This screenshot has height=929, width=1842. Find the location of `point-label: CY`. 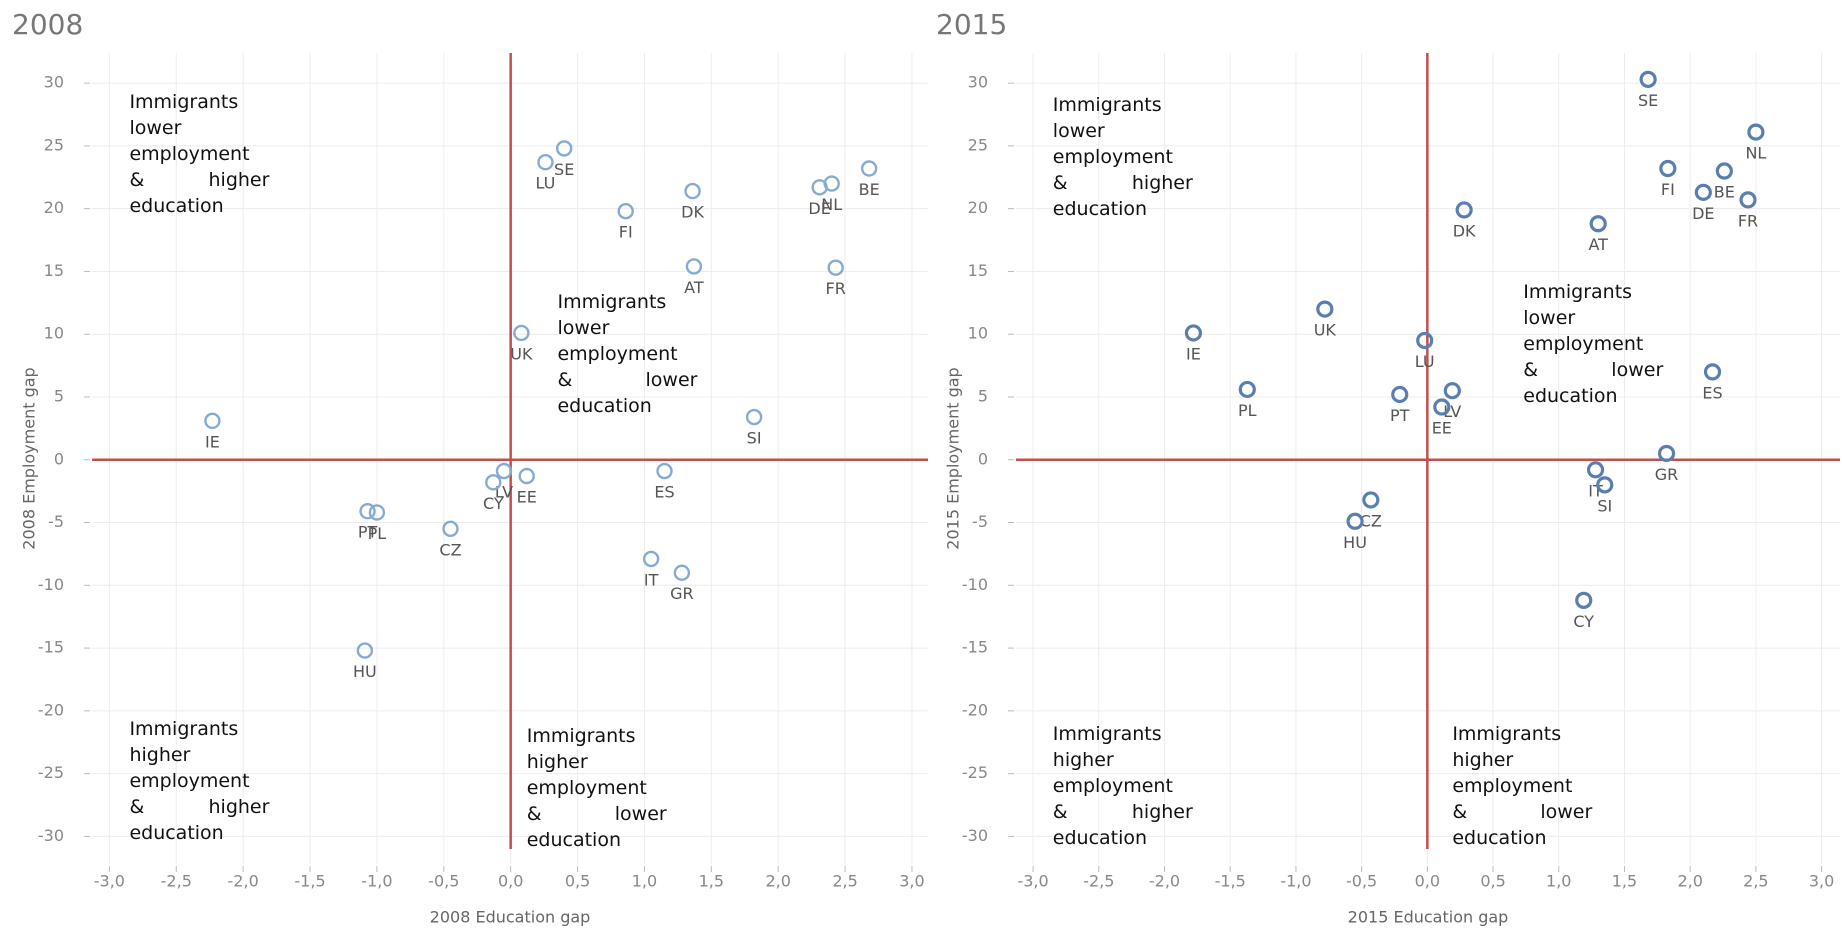

point-label: CY is located at coordinates (1583, 621).